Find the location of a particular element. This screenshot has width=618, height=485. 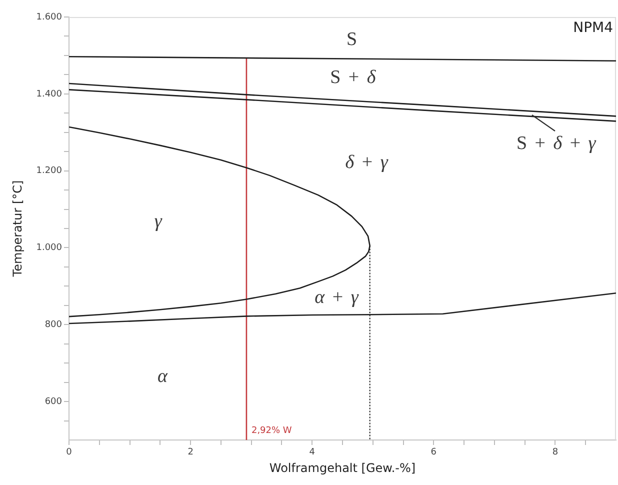

annotation: γ is located at coordinates (158, 221).